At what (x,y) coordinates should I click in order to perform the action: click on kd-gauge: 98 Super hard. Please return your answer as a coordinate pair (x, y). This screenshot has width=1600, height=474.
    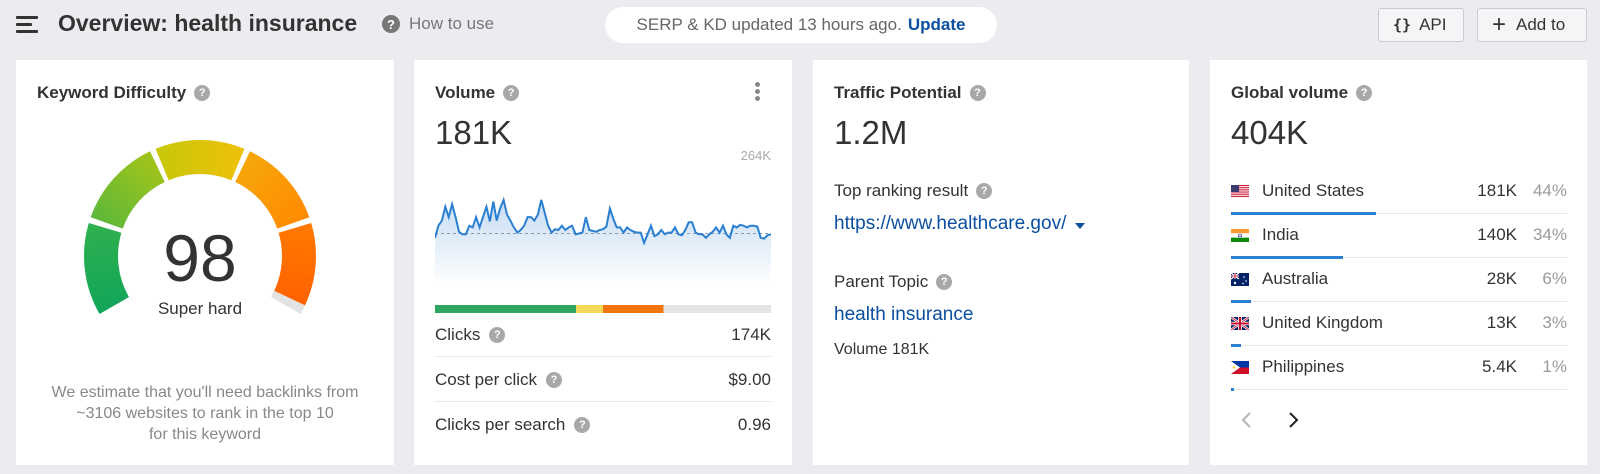
    Looking at the image, I should click on (200, 229).